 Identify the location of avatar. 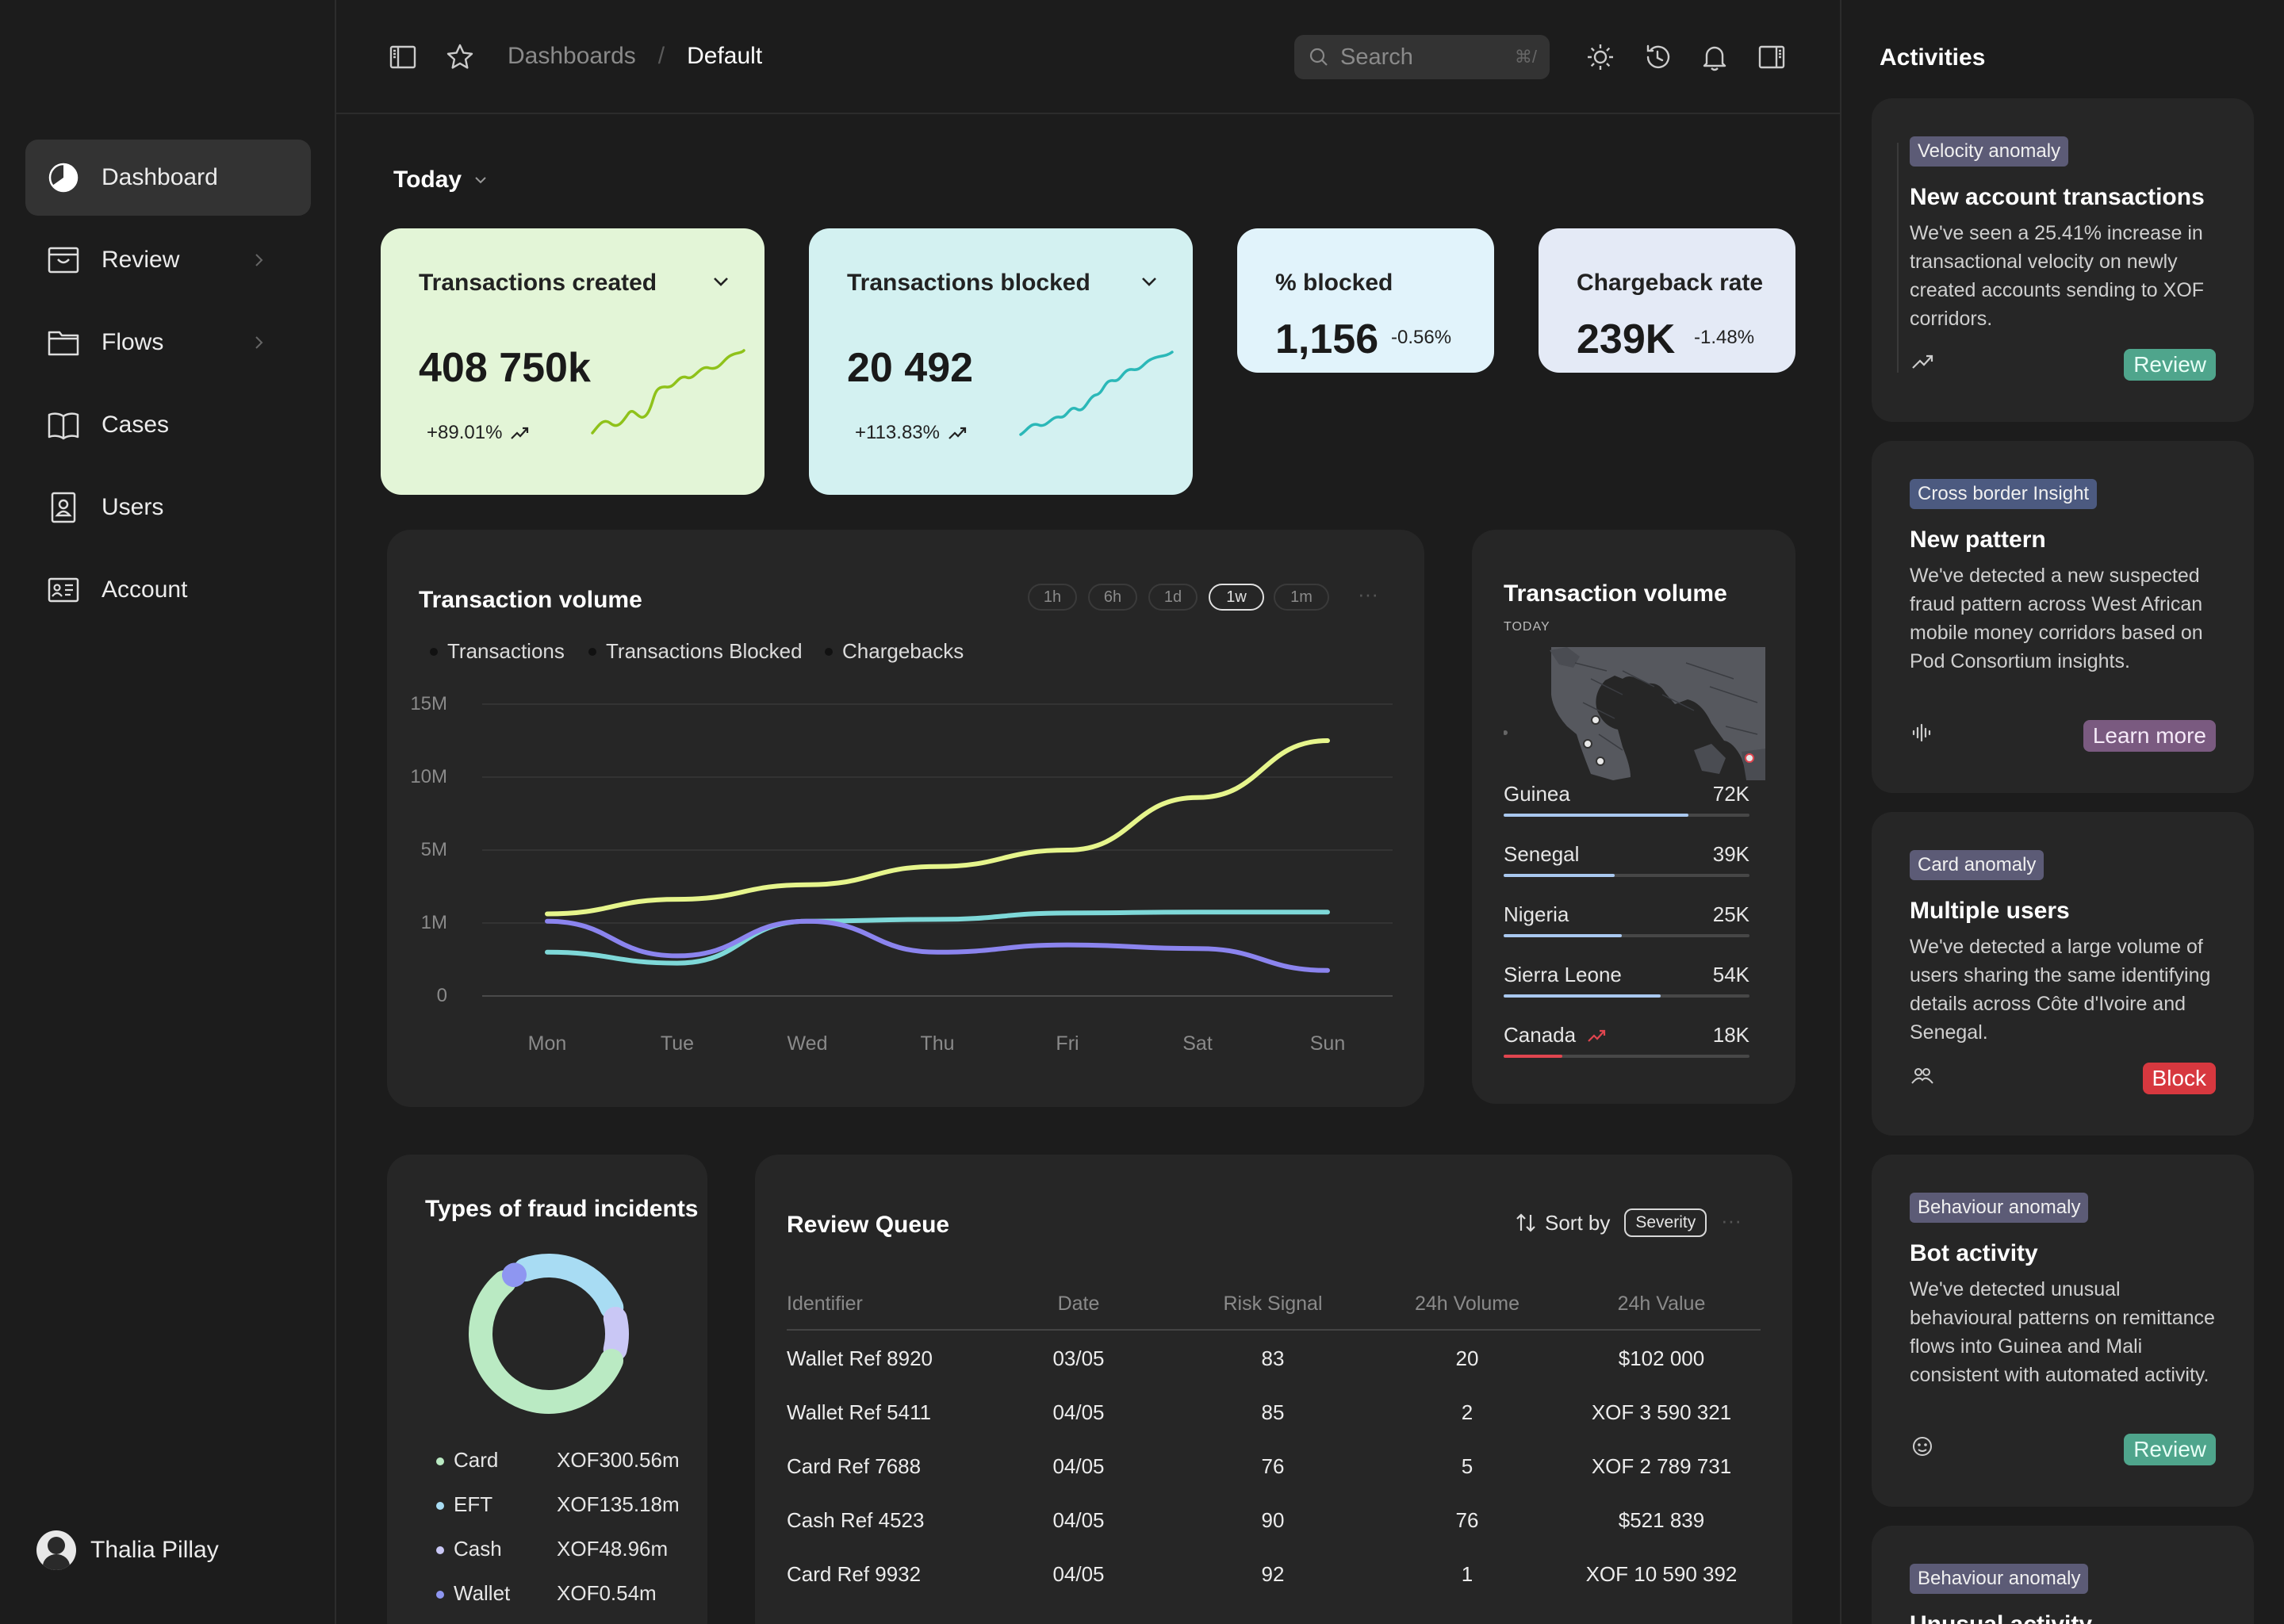
(56, 1550).